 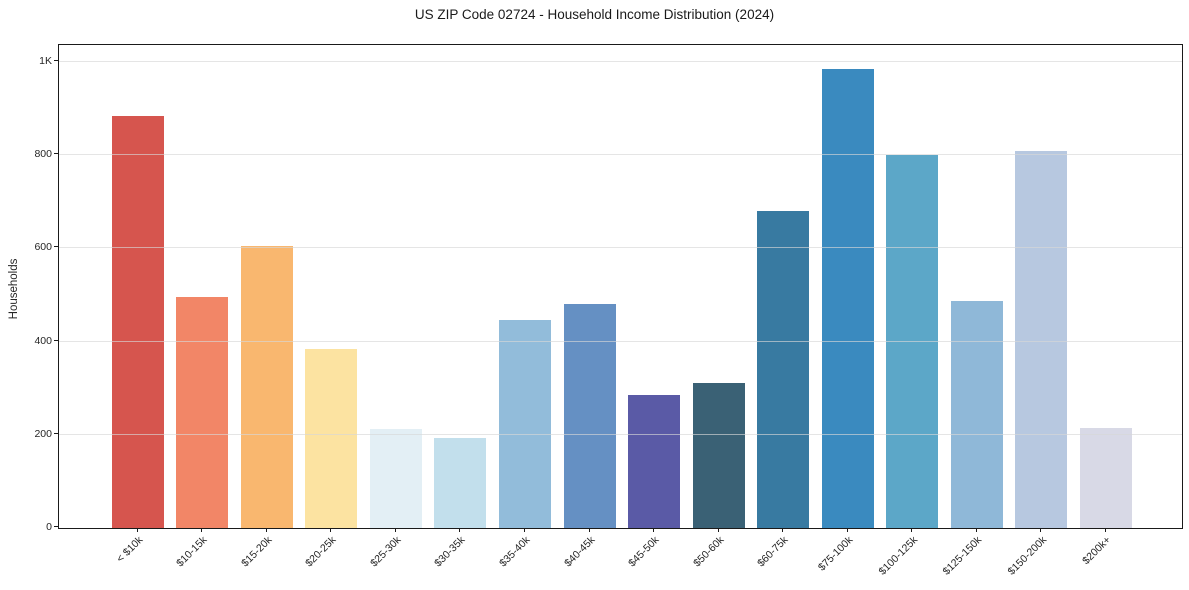 I want to click on bar-$45-50k, so click(x=654, y=461).